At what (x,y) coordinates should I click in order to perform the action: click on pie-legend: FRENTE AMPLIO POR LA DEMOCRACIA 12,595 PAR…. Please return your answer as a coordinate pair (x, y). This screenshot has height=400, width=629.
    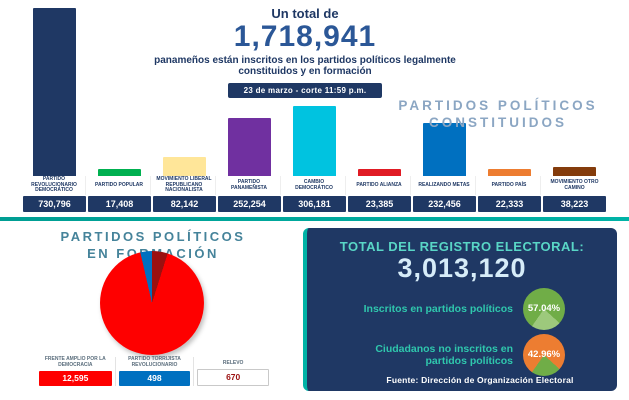
    Looking at the image, I should click on (154, 371).